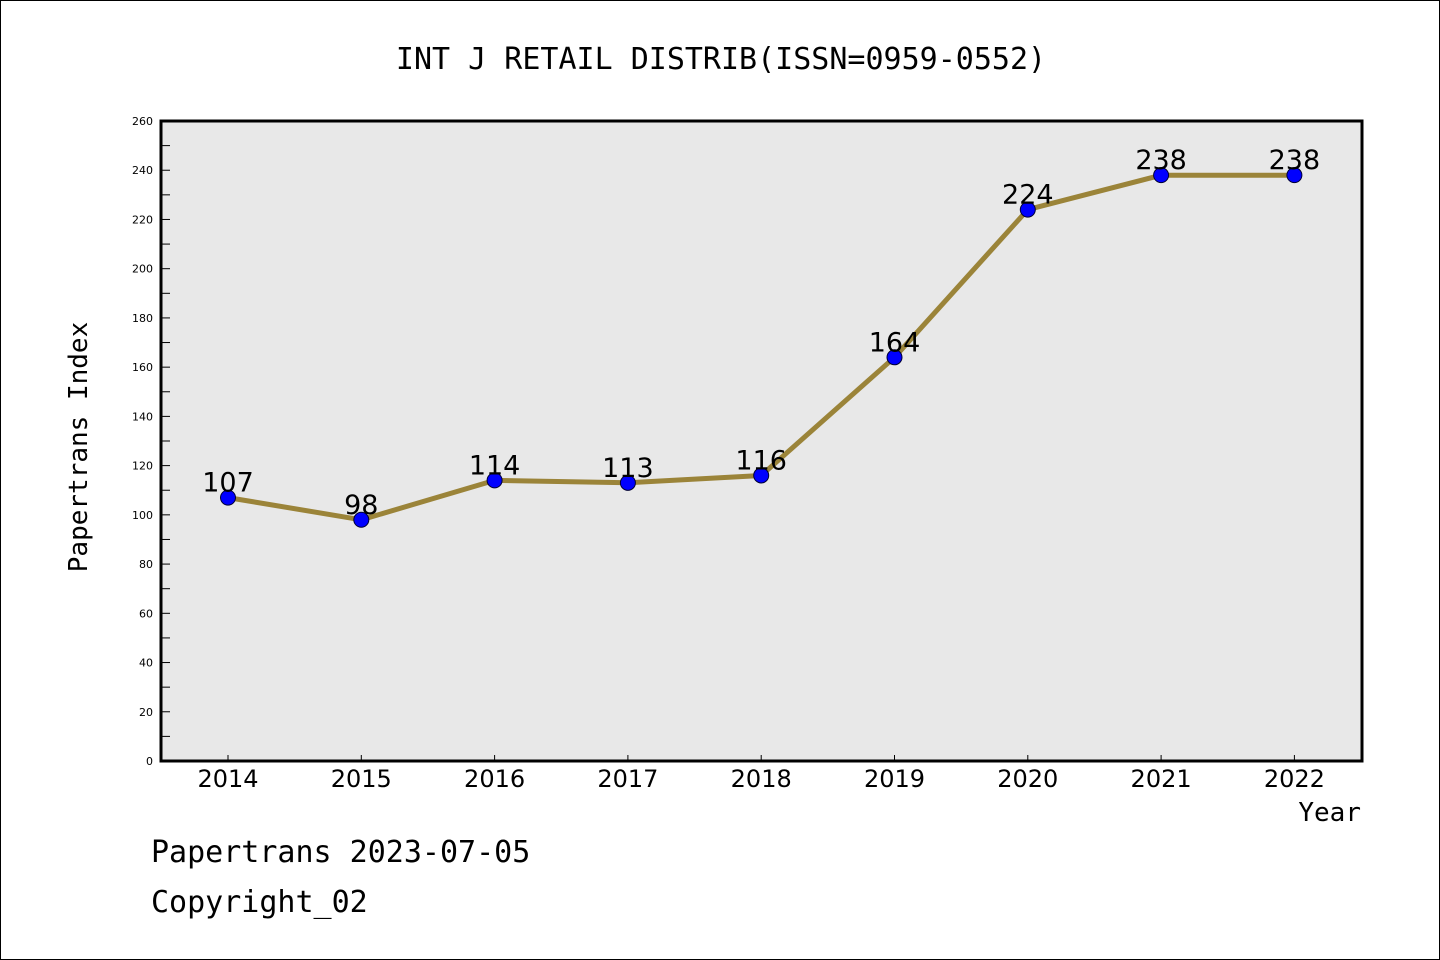 This screenshot has height=960, width=1440. What do you see at coordinates (361, 779) in the screenshot?
I see `x-tick-label: 2015` at bounding box center [361, 779].